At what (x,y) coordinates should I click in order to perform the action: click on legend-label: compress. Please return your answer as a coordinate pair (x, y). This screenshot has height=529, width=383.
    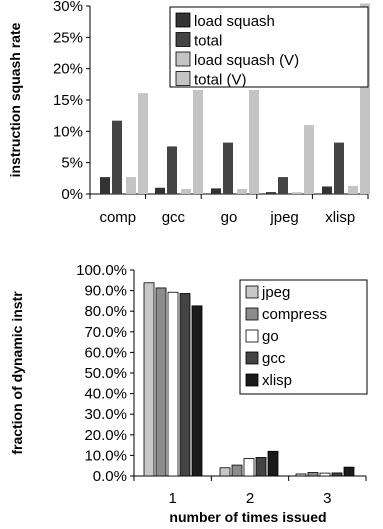
    Looking at the image, I should click on (294, 314).